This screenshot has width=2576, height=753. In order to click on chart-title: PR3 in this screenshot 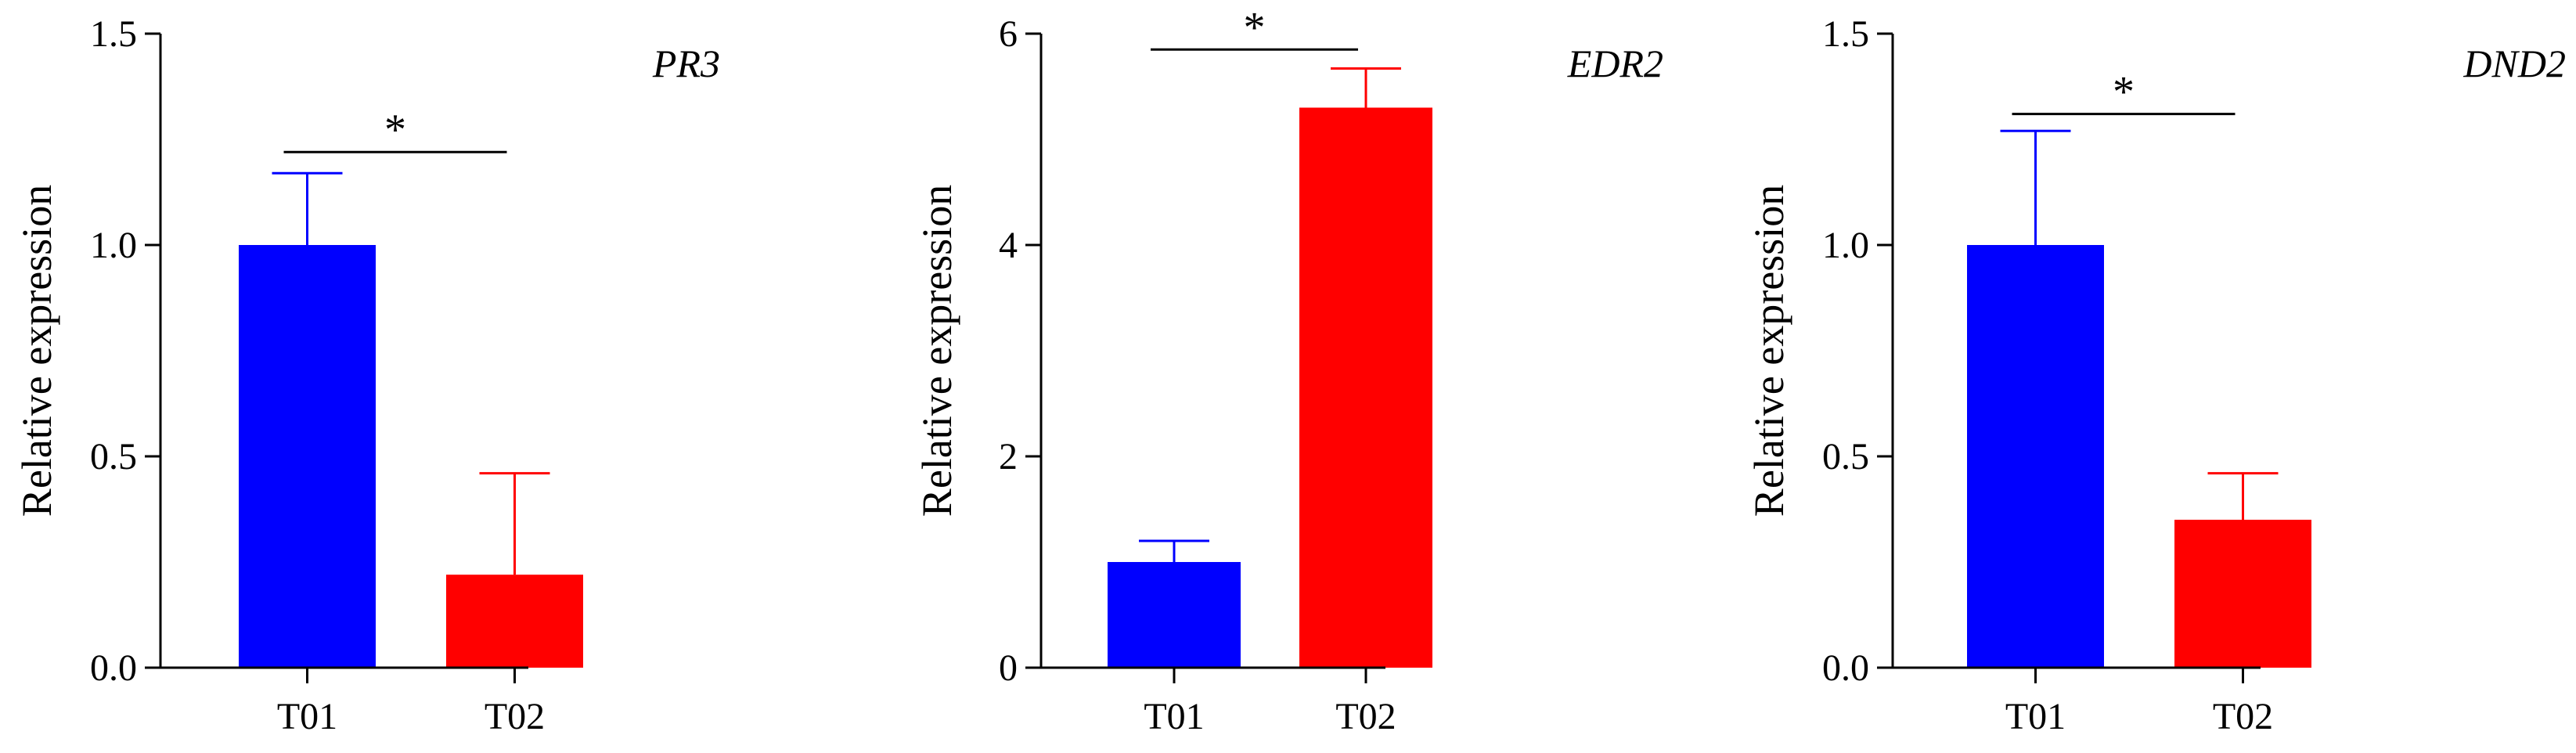, I will do `click(686, 63)`.